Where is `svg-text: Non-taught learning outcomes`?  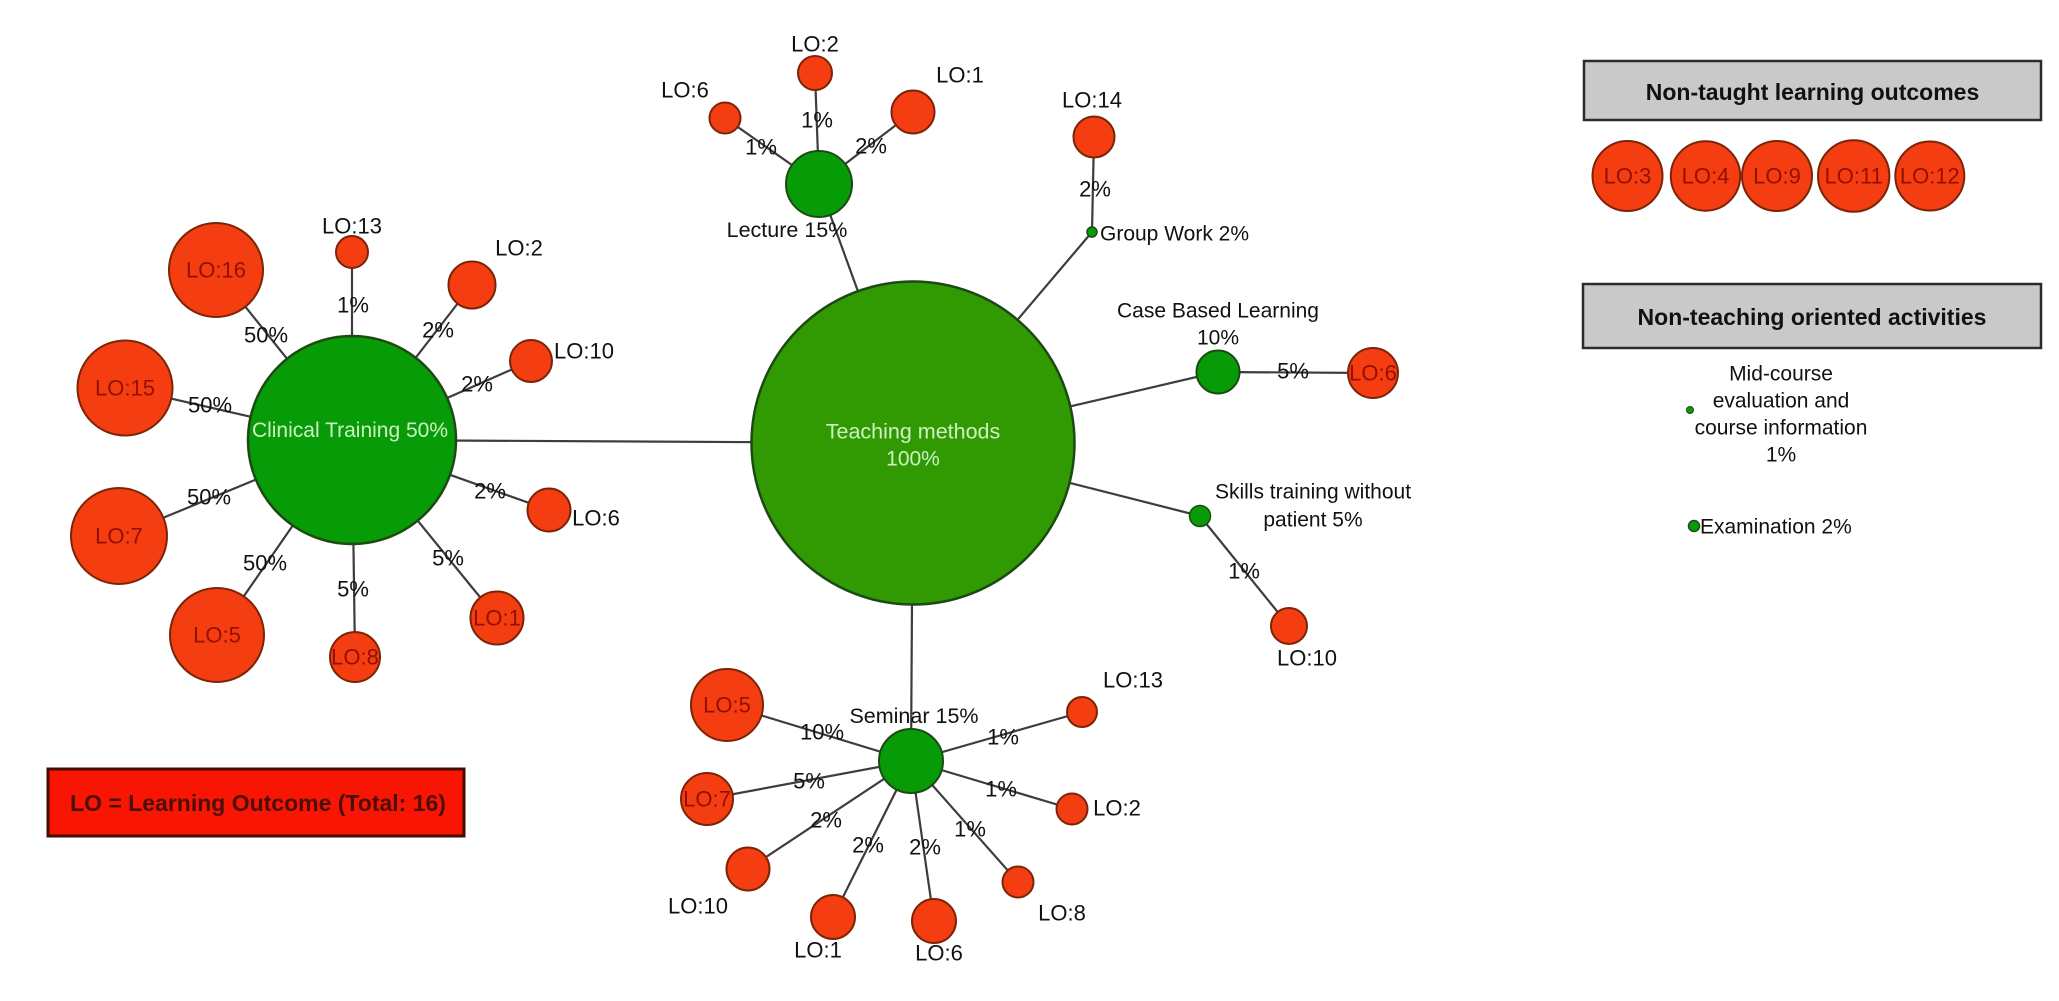
svg-text: Non-taught learning outcomes is located at coordinates (1813, 92).